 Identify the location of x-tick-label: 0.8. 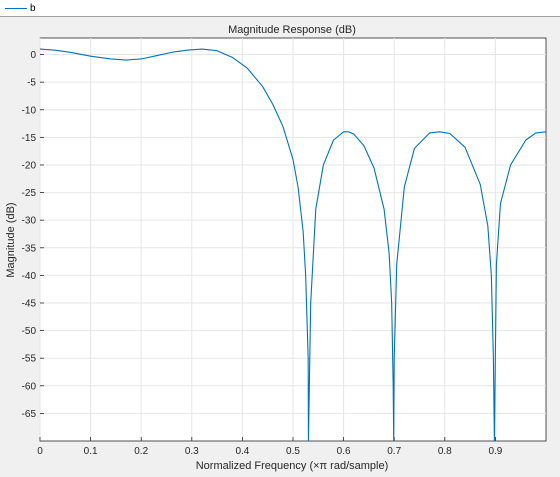
(445, 451).